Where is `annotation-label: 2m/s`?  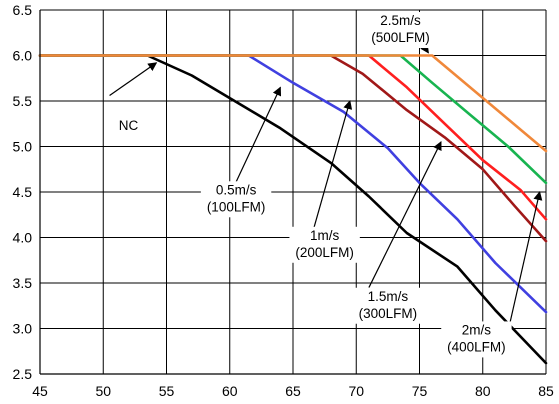
annotation-label: 2m/s is located at coordinates (477, 329).